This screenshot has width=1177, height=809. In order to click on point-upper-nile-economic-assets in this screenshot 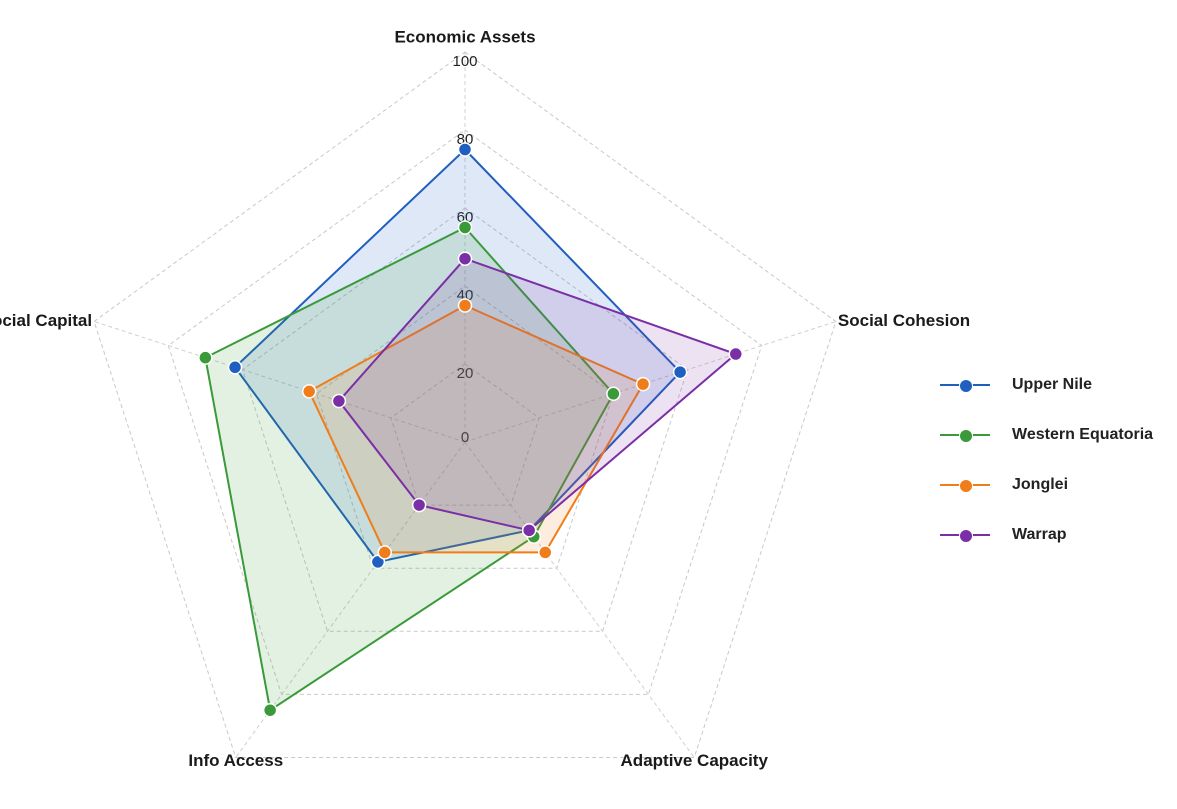, I will do `click(465, 149)`.